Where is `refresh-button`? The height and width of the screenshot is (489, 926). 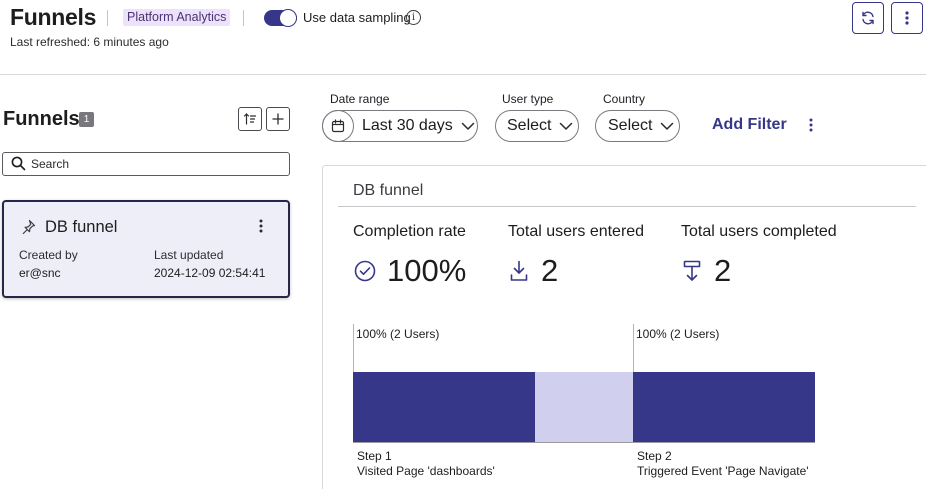 refresh-button is located at coordinates (868, 18).